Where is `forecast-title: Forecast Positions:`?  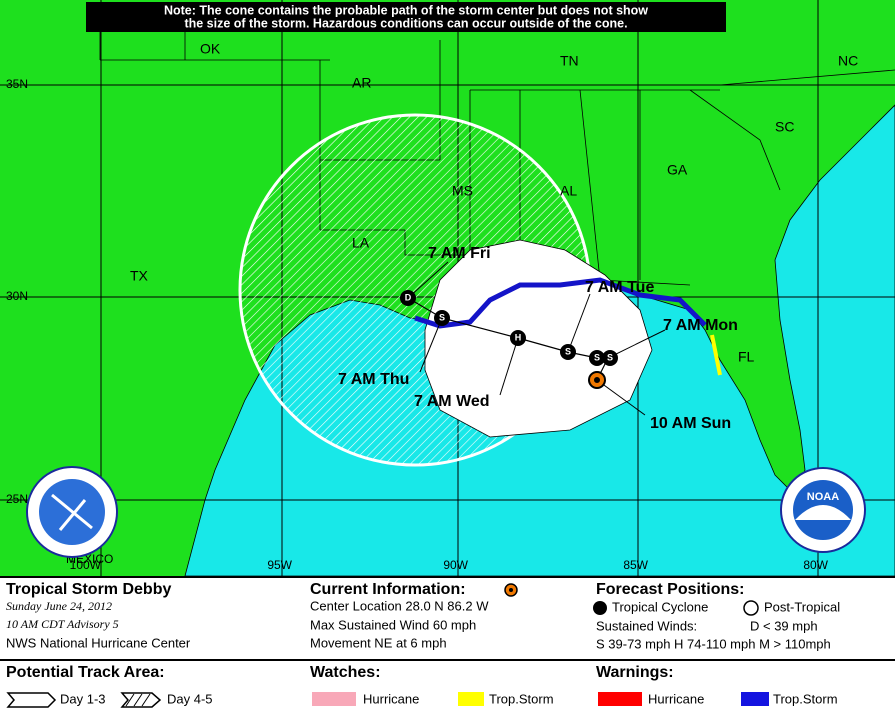
forecast-title: Forecast Positions: is located at coordinates (670, 589).